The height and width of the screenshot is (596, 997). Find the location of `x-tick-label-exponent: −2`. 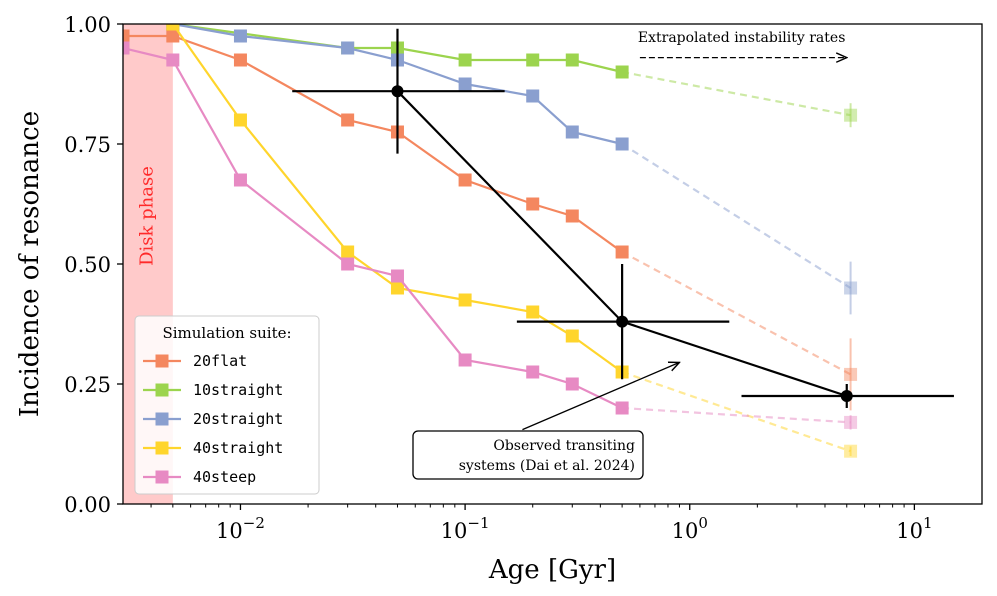

x-tick-label-exponent: −2 is located at coordinates (254, 523).